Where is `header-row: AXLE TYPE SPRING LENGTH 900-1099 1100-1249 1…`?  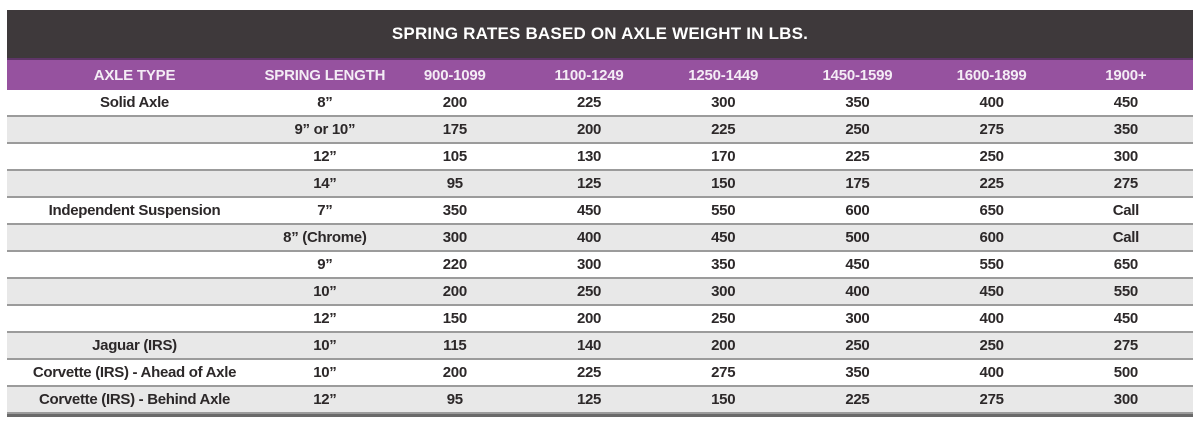
header-row: AXLE TYPE SPRING LENGTH 900-1099 1100-1249 1… is located at coordinates (600, 74).